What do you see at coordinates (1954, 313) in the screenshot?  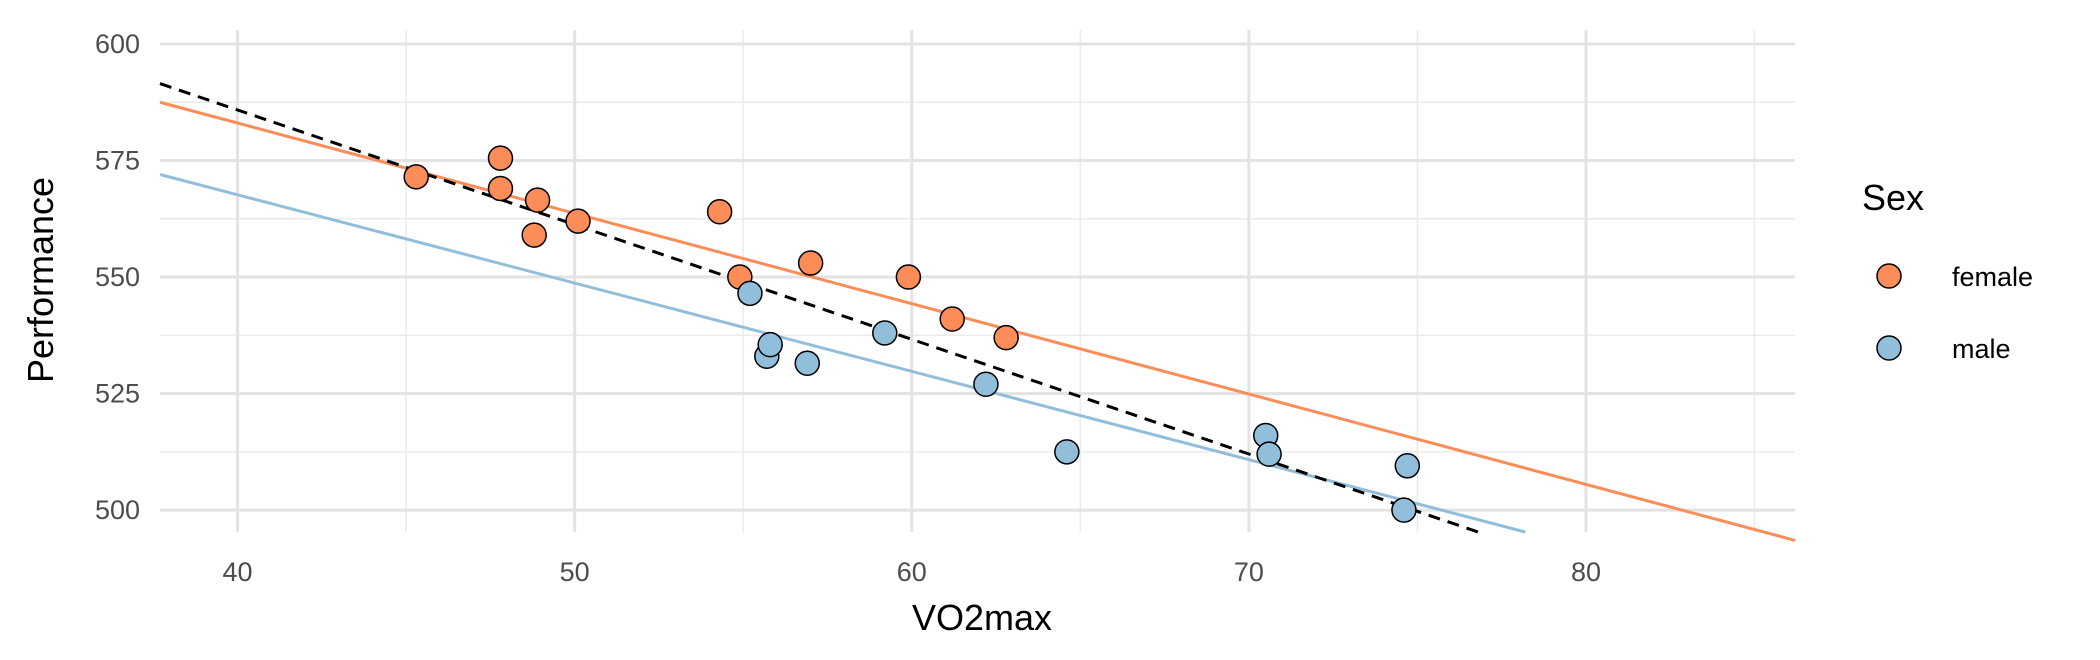 I see `legend-items: female male` at bounding box center [1954, 313].